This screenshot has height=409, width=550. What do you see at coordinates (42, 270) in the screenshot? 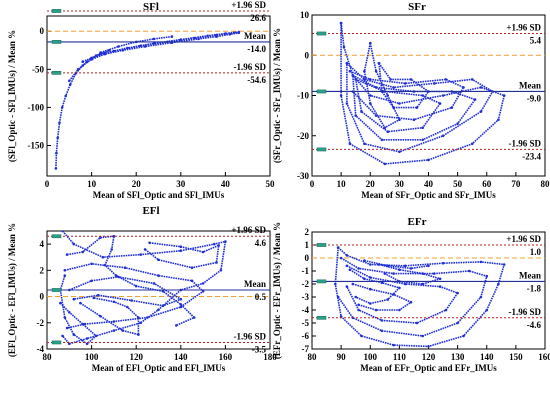
I see `y-tick-label: 2` at bounding box center [42, 270].